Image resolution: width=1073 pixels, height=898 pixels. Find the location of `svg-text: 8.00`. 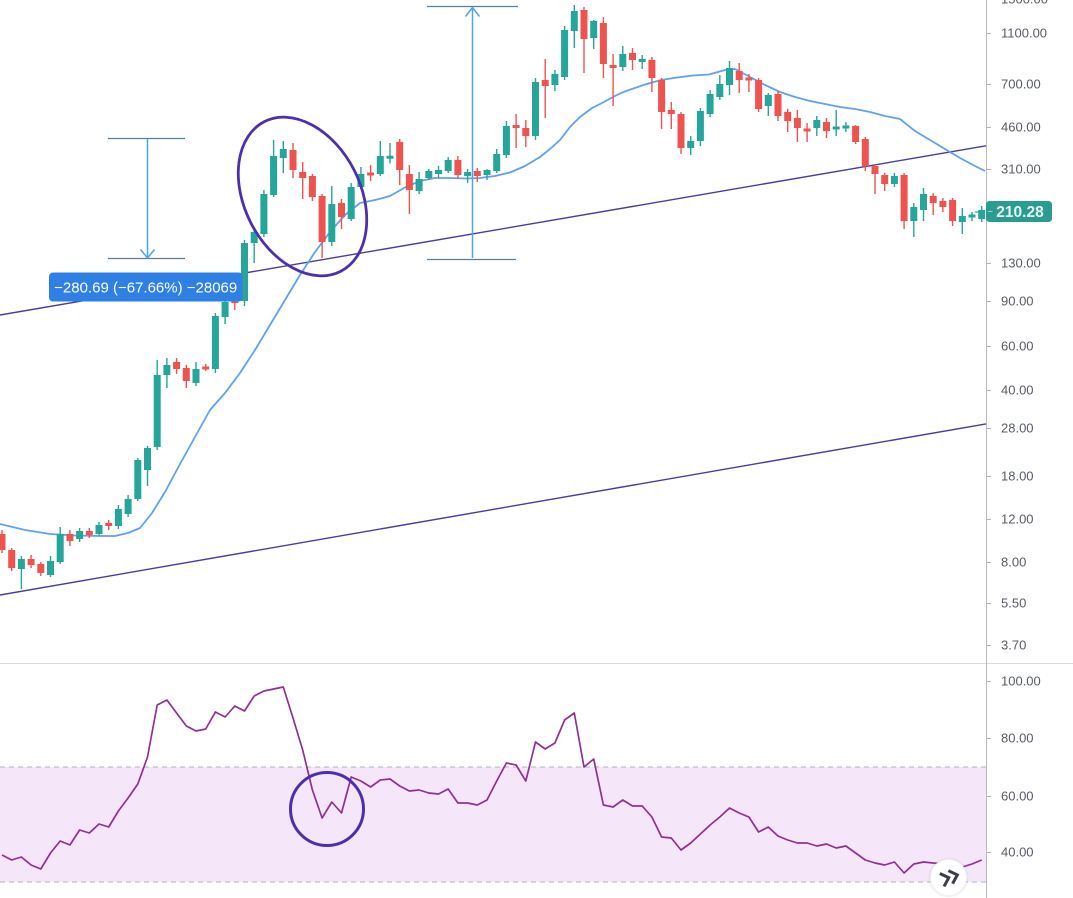

svg-text: 8.00 is located at coordinates (1013, 562).